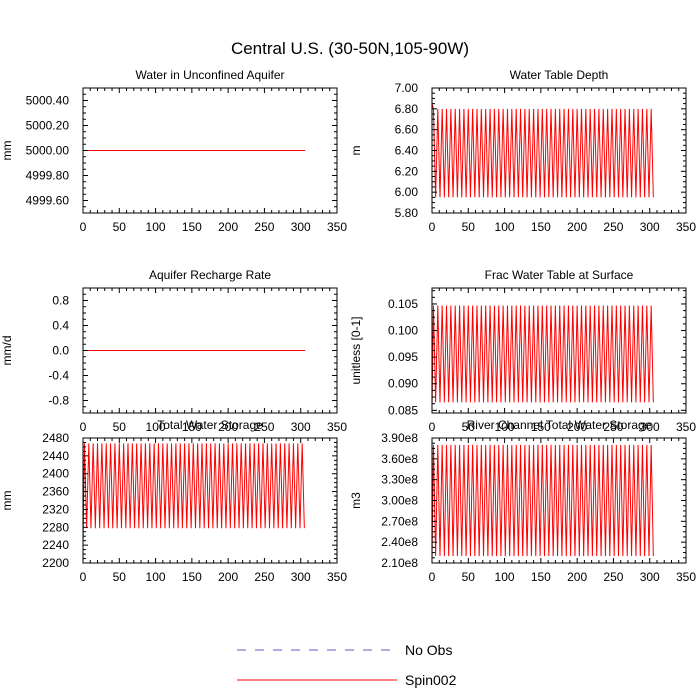  Describe the element at coordinates (559, 275) in the screenshot. I see `panel-title: Frac Water Table at Surface` at that location.